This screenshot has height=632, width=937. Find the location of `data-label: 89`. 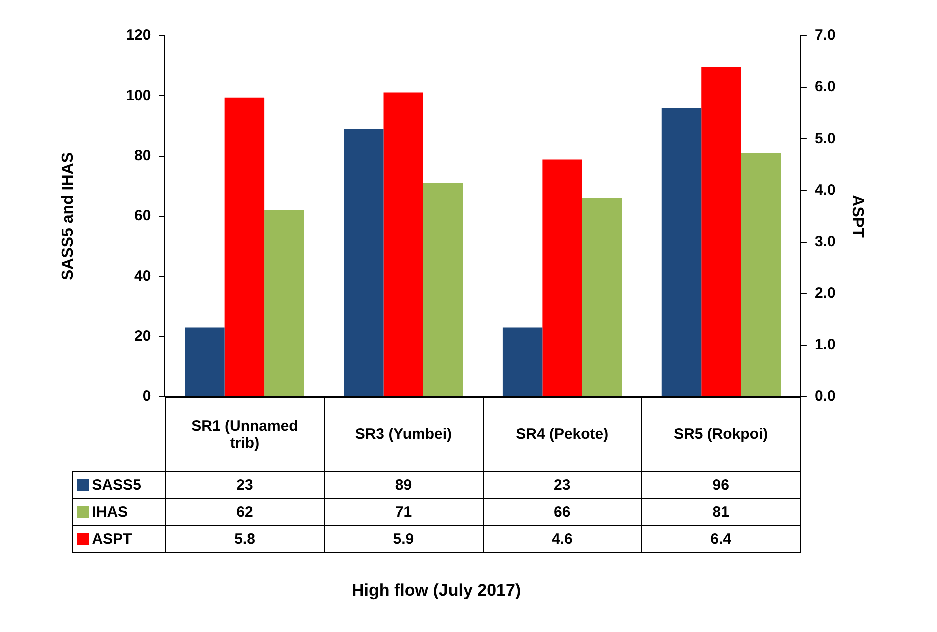

data-label: 89 is located at coordinates (404, 485).